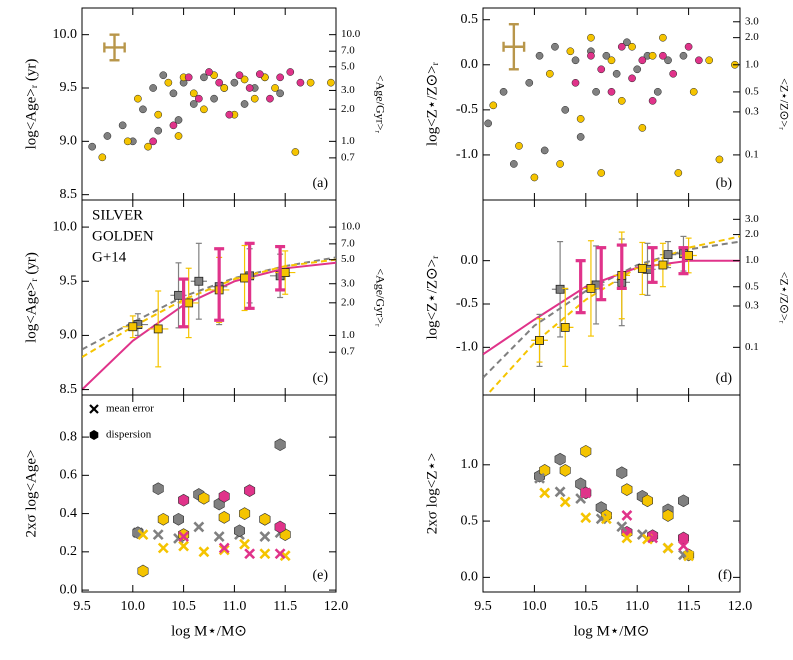 Image resolution: width=793 pixels, height=660 pixels. What do you see at coordinates (31, 494) in the screenshot?
I see `y-axis-title: 2xσ log<Age>` at bounding box center [31, 494].